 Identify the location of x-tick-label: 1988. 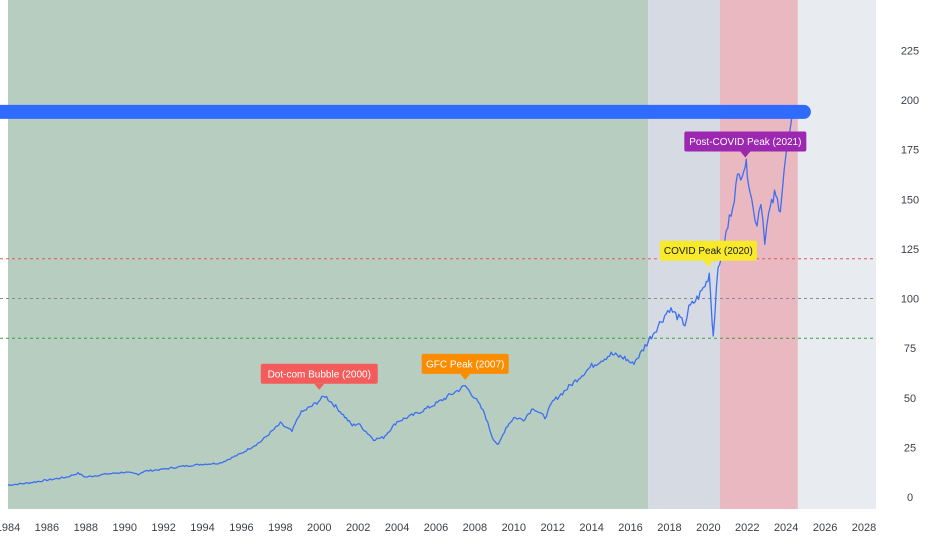
(86, 528).